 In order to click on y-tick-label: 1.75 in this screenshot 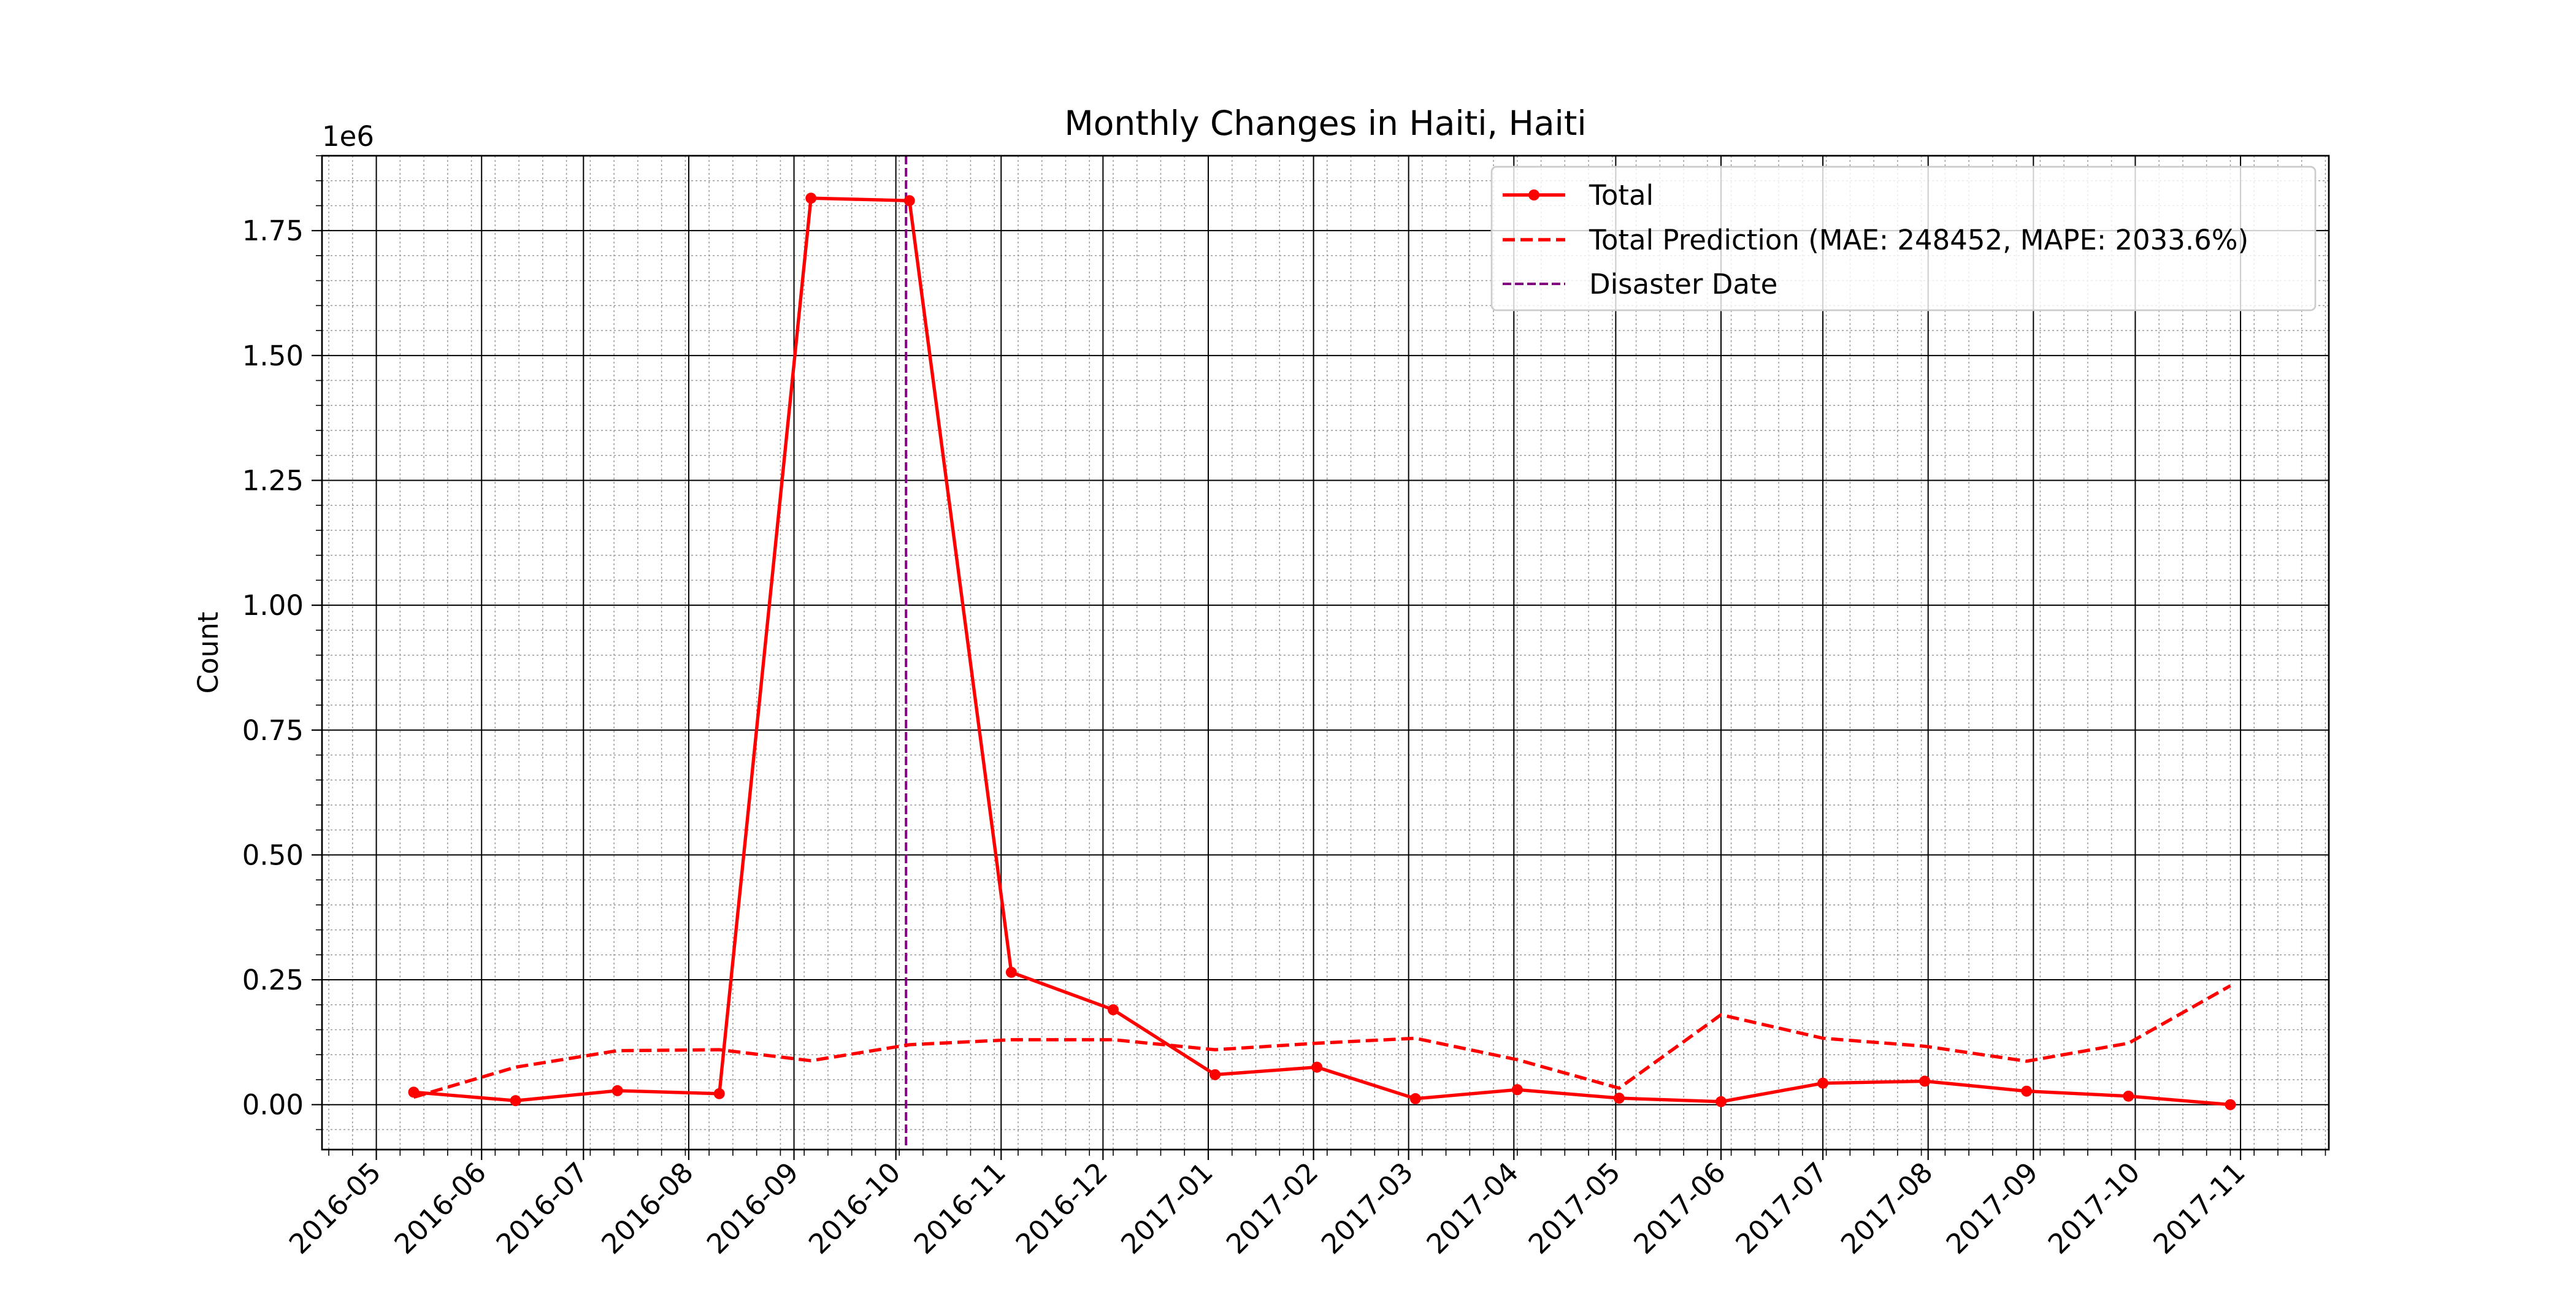, I will do `click(273, 231)`.